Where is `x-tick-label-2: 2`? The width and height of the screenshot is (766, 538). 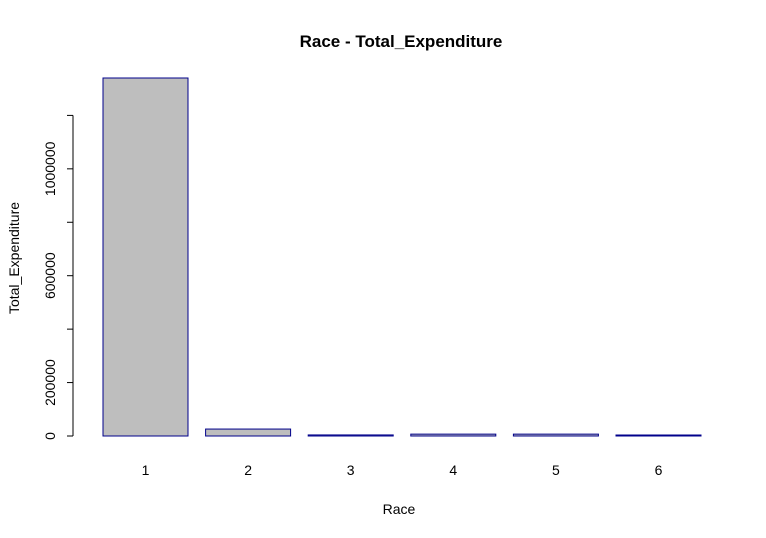
x-tick-label-2: 2 is located at coordinates (248, 470).